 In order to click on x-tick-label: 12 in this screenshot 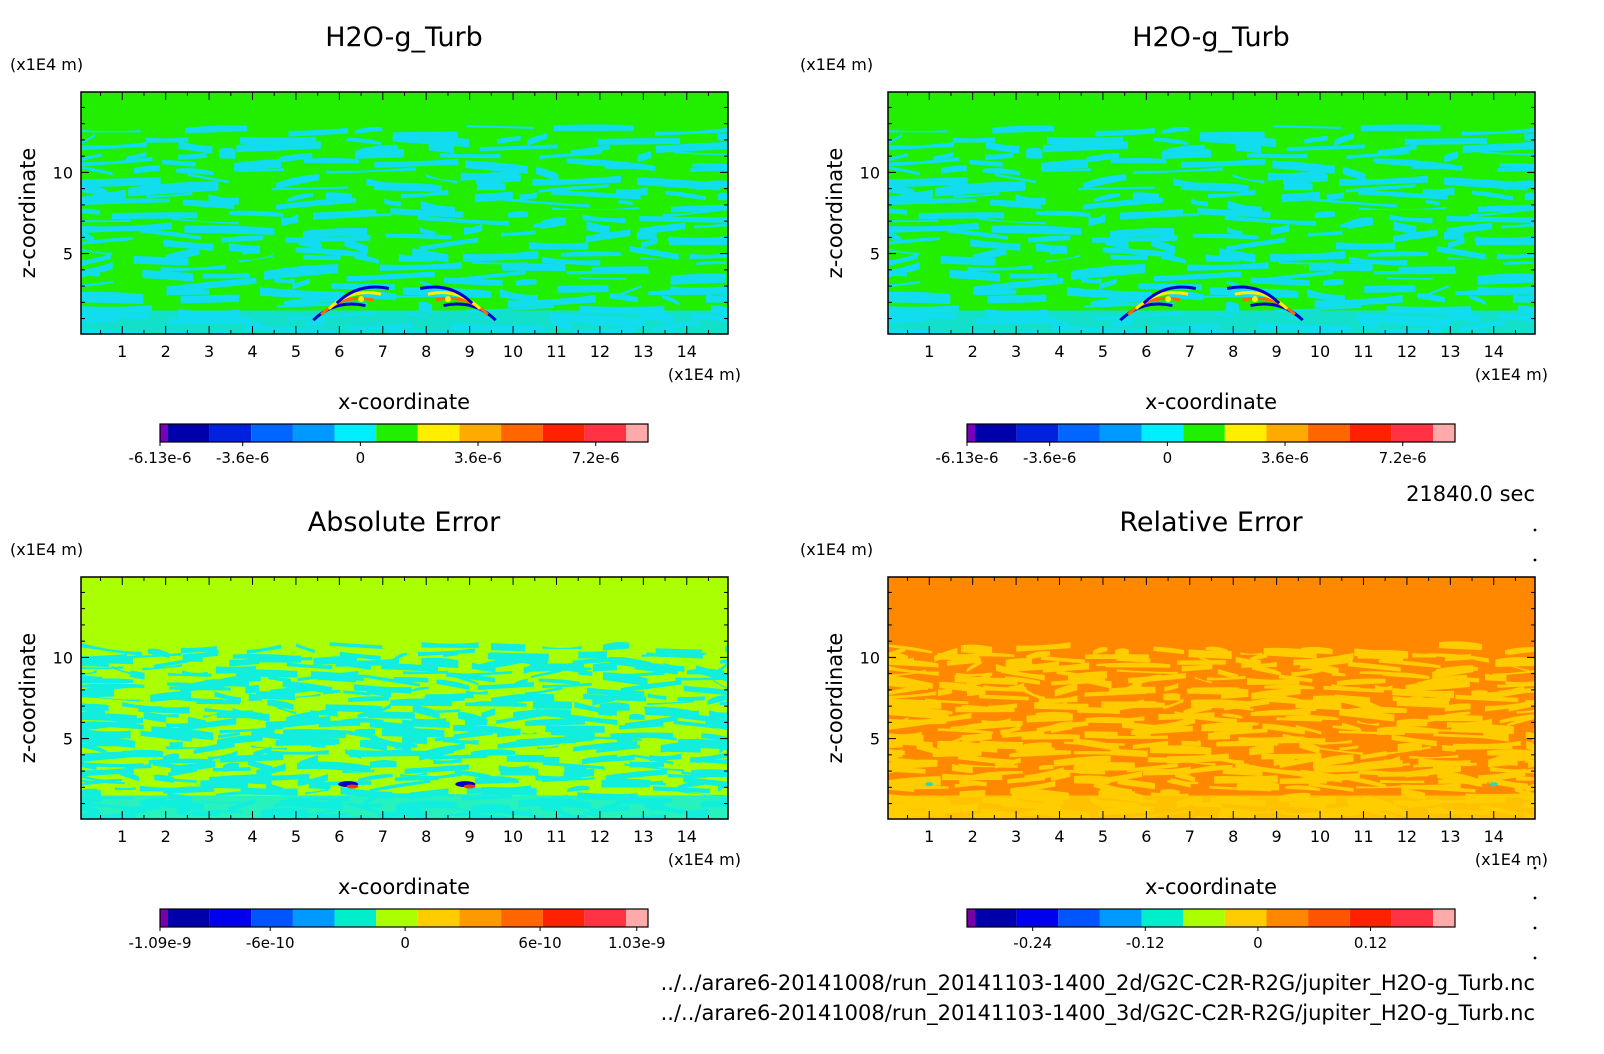, I will do `click(1407, 351)`.